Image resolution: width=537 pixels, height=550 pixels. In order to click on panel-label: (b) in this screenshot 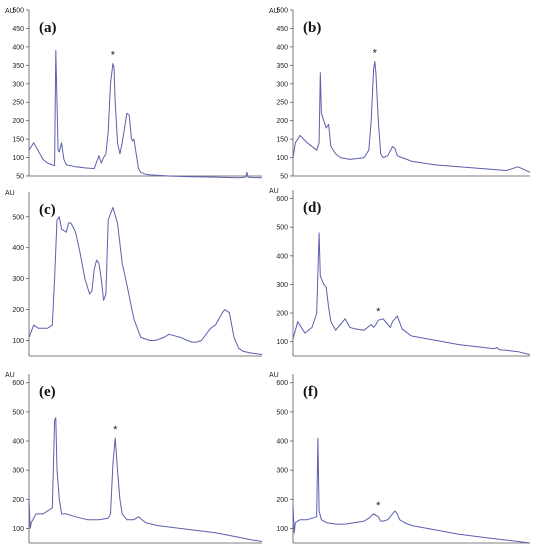, I will do `click(312, 28)`.